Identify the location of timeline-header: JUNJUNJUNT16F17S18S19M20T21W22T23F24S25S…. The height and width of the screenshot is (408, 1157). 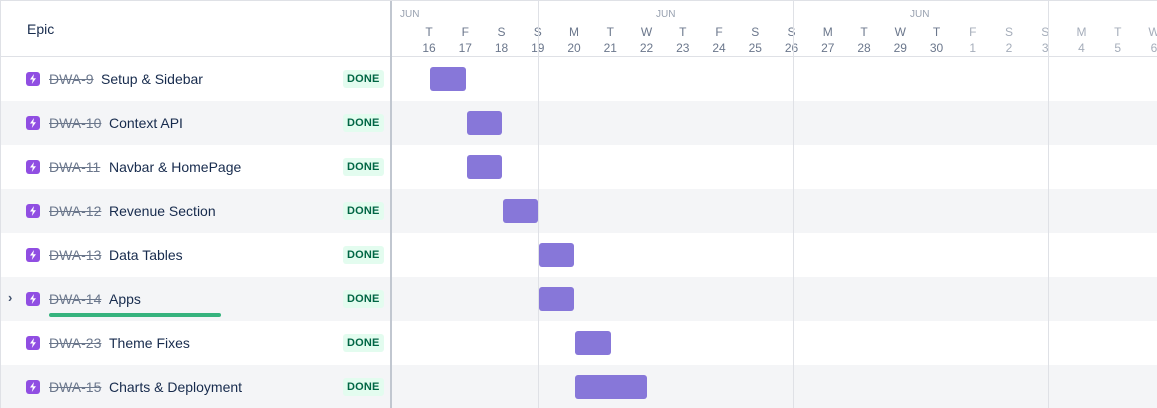
(774, 29).